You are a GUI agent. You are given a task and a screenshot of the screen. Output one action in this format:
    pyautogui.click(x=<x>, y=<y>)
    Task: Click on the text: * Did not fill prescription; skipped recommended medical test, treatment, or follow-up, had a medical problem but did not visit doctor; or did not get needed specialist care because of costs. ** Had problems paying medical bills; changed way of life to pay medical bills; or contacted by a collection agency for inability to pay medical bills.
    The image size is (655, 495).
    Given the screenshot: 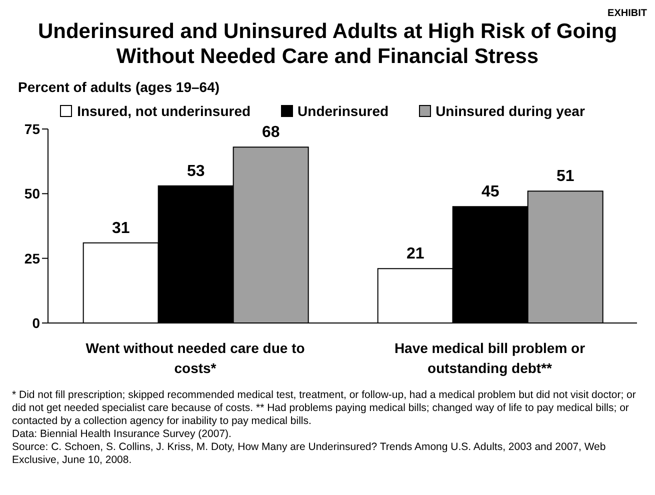 What is the action you would take?
    pyautogui.click(x=324, y=408)
    